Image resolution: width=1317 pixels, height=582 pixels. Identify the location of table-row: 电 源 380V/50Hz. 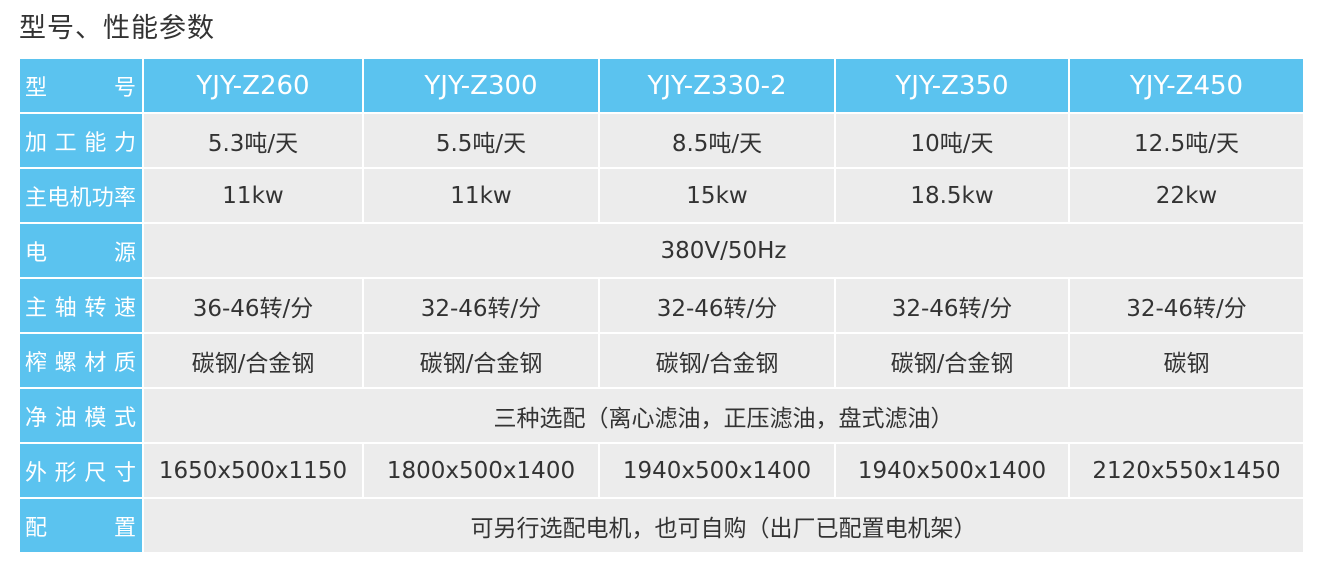
(661, 250).